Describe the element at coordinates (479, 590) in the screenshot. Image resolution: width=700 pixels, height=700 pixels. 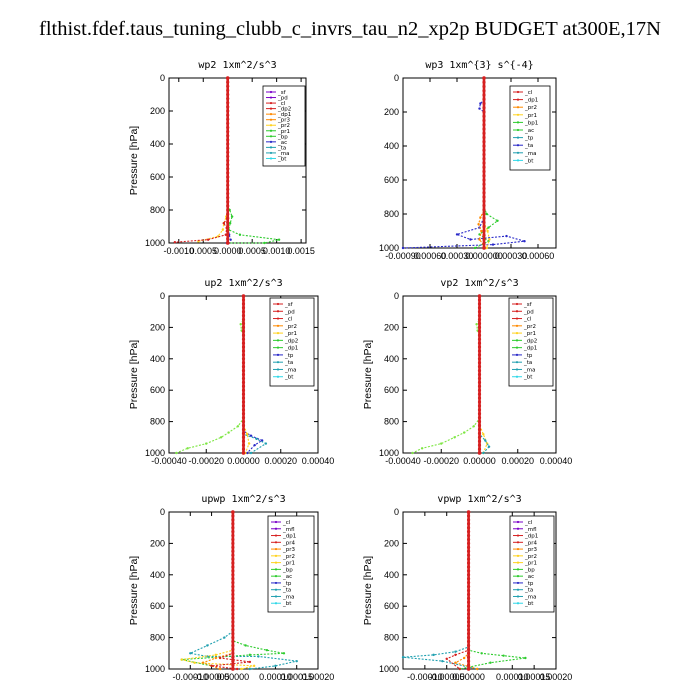
I see `plot-frame` at that location.